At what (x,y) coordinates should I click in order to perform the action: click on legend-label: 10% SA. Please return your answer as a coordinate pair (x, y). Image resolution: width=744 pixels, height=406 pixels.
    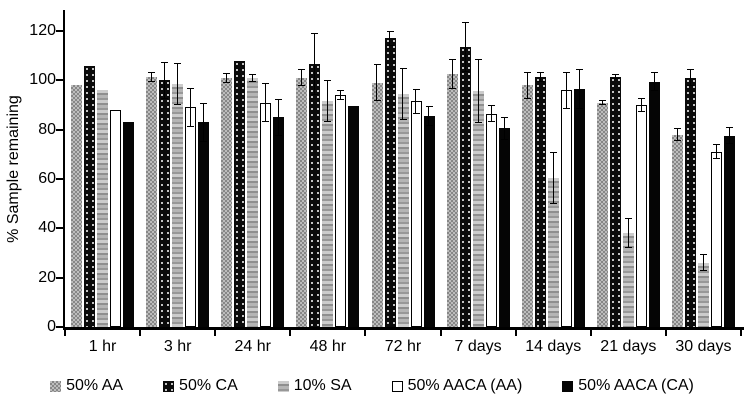
    Looking at the image, I should click on (322, 385).